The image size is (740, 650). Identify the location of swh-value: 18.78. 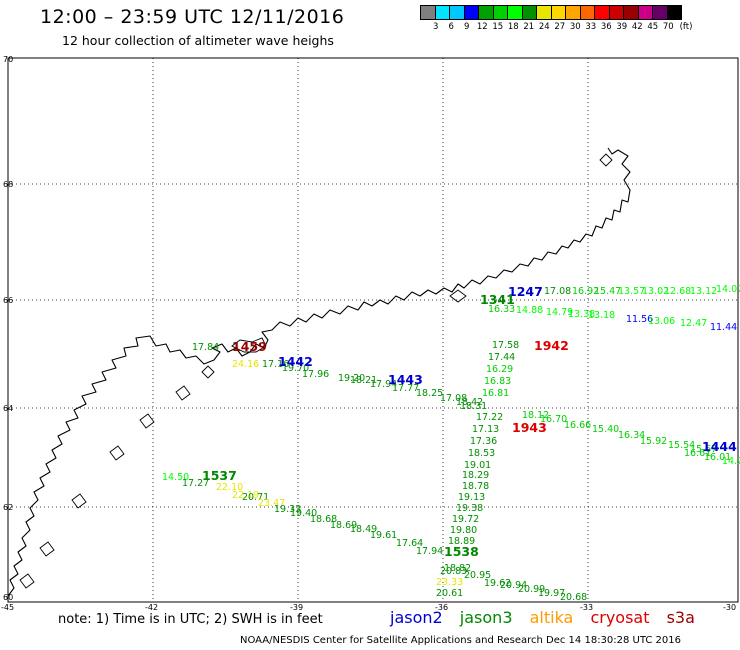
(475, 486).